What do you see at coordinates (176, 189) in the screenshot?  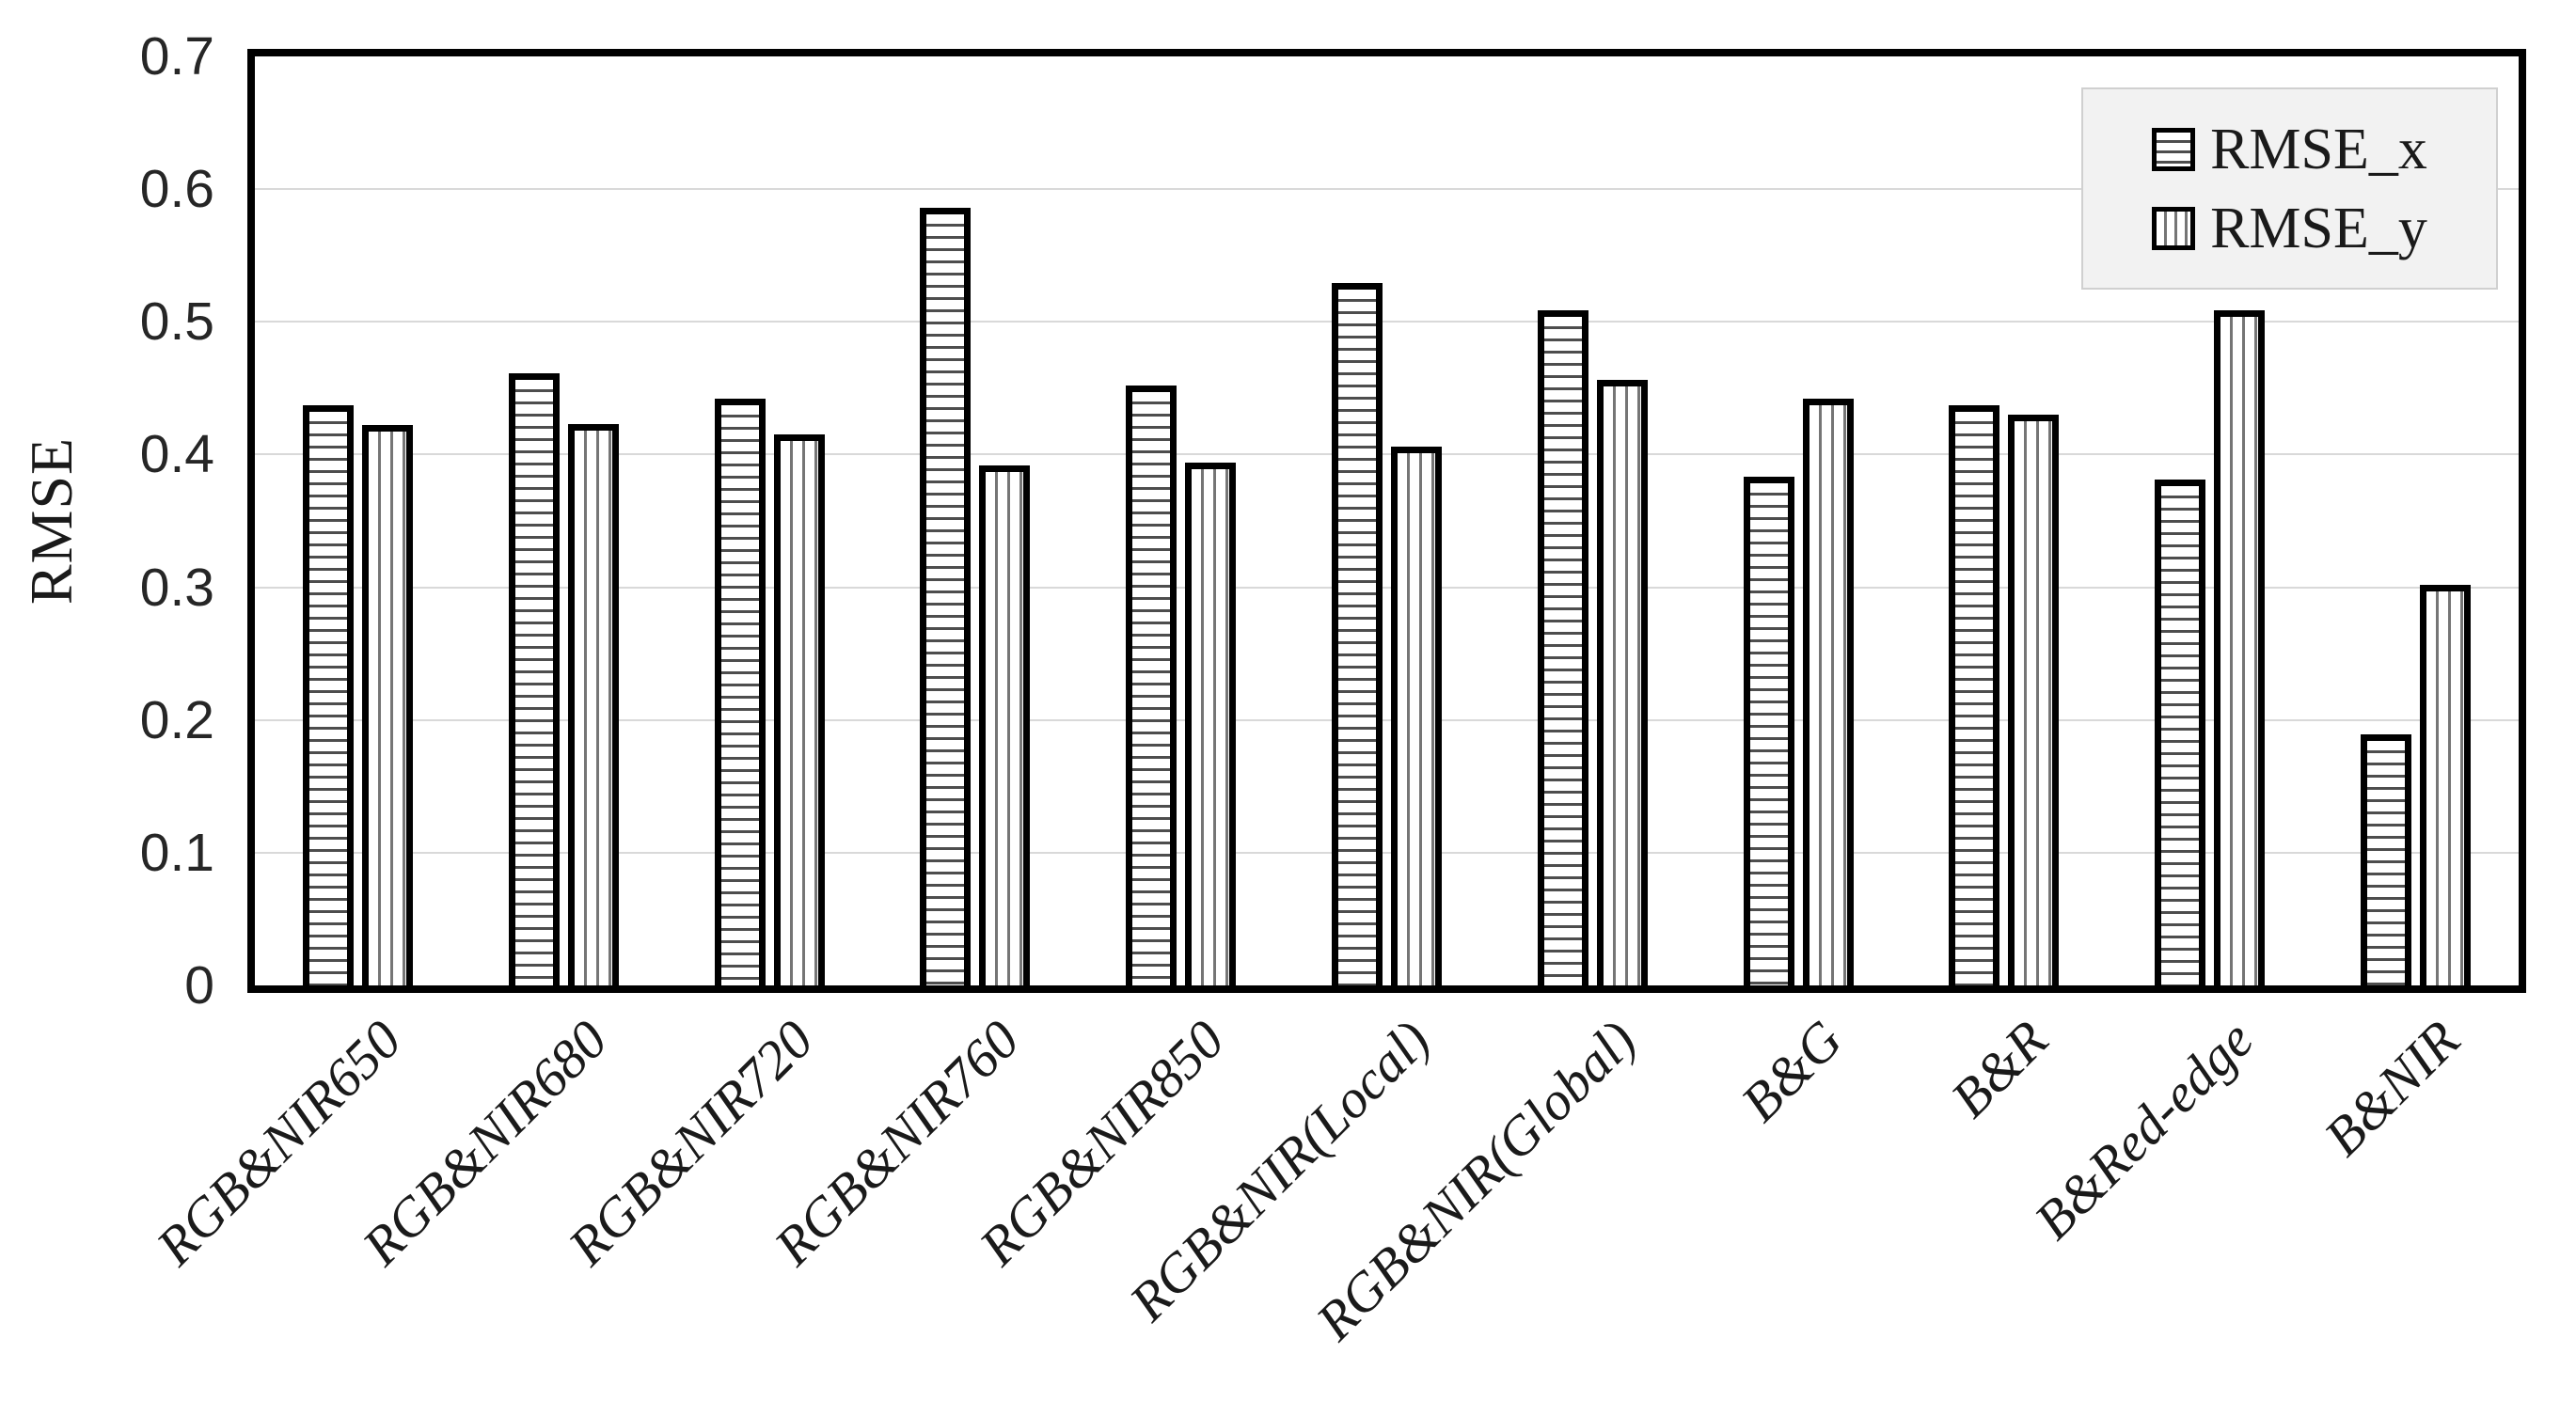 I see `y-tick-label: 0.6` at bounding box center [176, 189].